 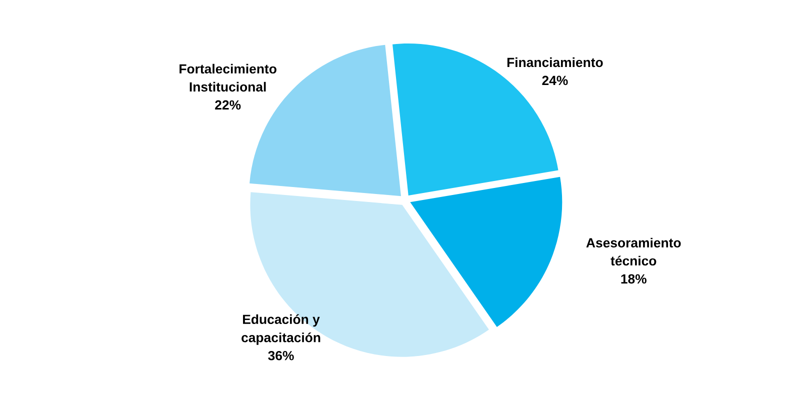 What do you see at coordinates (281, 355) in the screenshot?
I see `data-label: 36%` at bounding box center [281, 355].